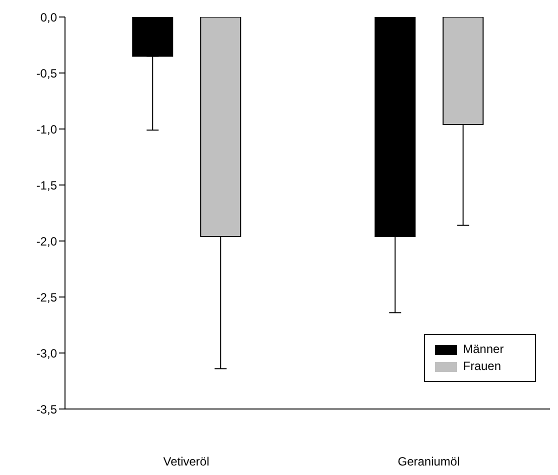 This screenshot has height=475, width=558. What do you see at coordinates (429, 461) in the screenshot?
I see `x-tick-label: Geraniumöl` at bounding box center [429, 461].